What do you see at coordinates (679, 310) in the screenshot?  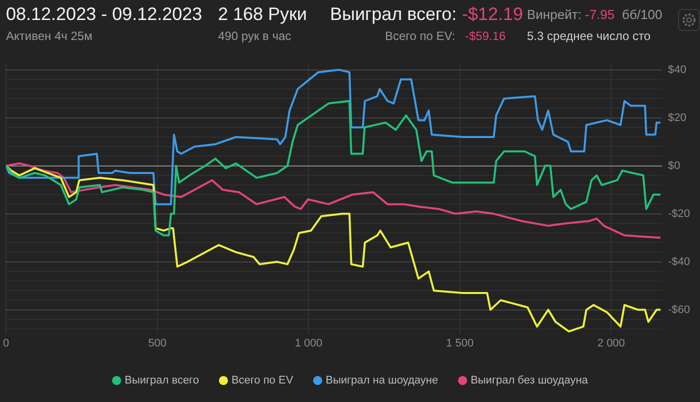 I see `y-tick-label: -$60` at bounding box center [679, 310].